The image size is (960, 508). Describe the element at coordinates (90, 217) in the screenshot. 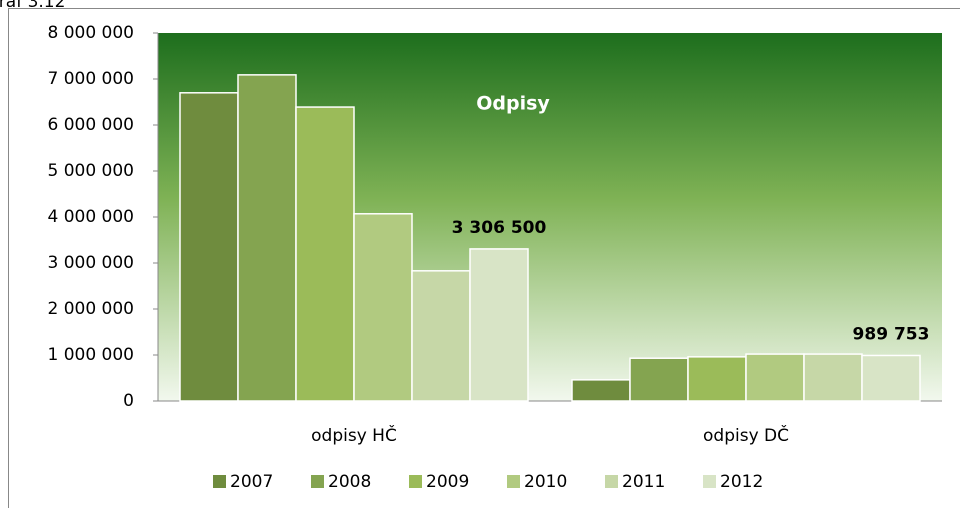

I see `y-tick-label: 4 000 000` at that location.